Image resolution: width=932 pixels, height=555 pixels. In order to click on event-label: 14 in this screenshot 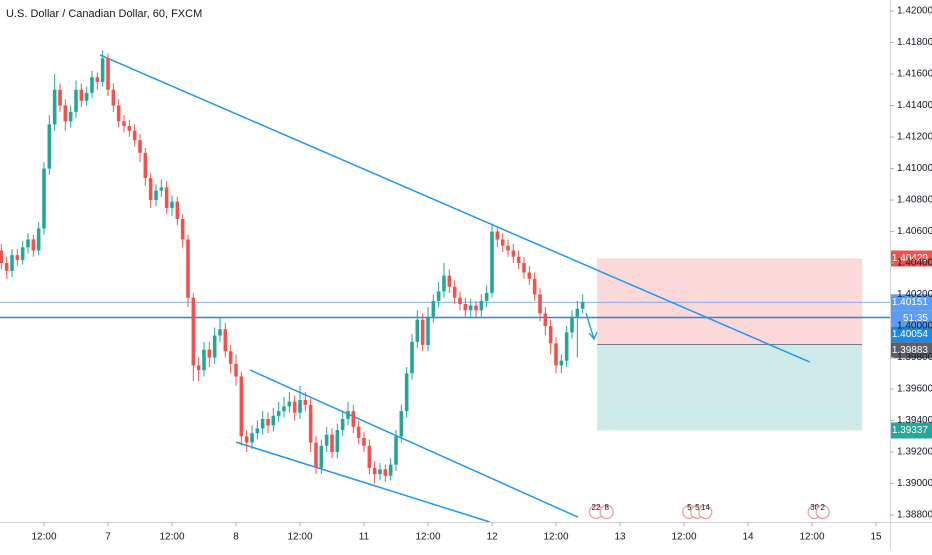, I will do `click(705, 507)`.